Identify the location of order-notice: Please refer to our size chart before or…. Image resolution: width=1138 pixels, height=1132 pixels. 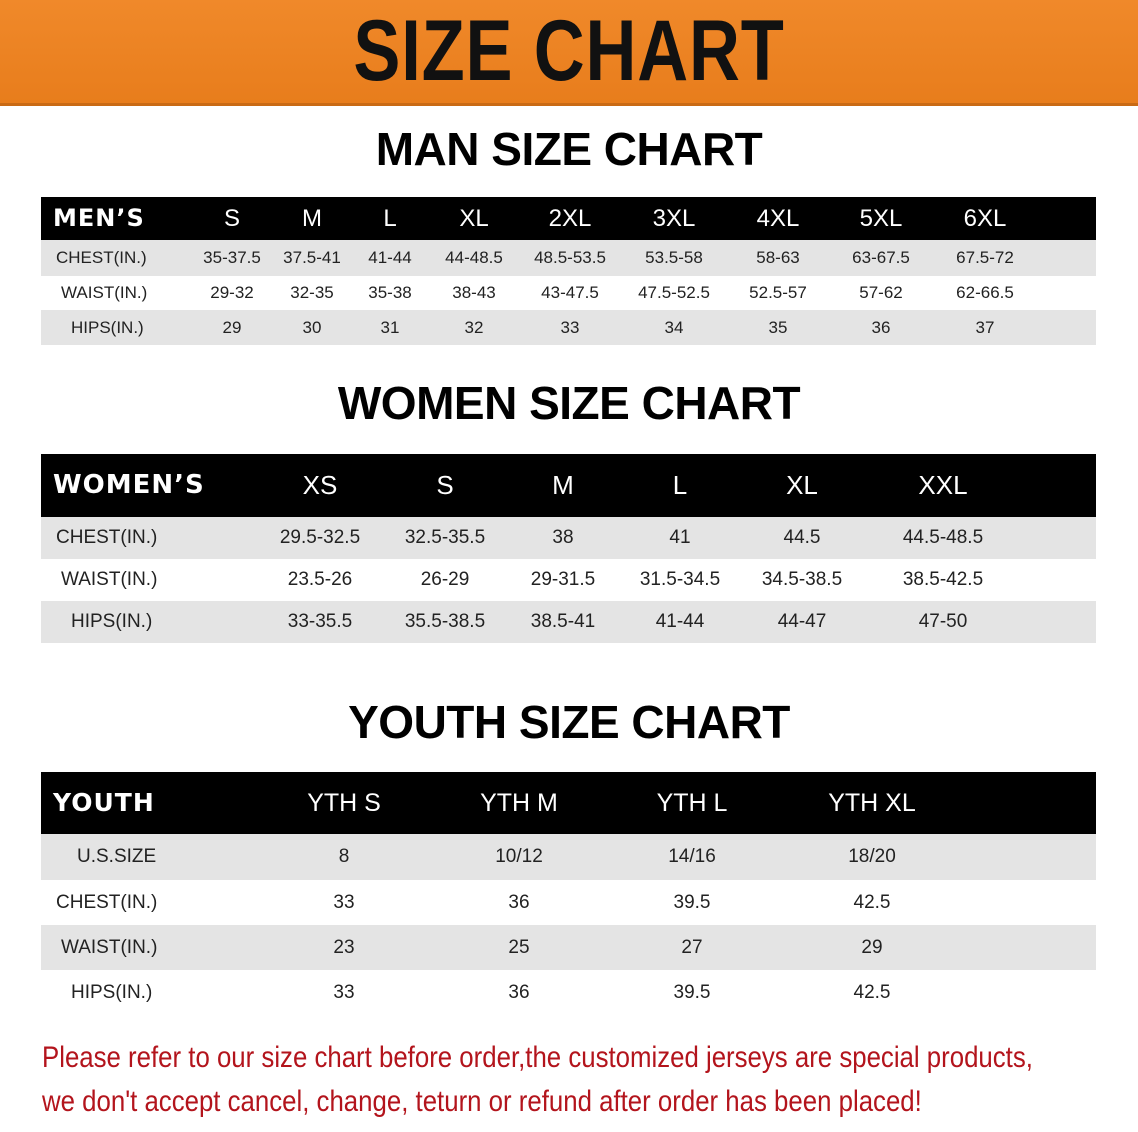
(584, 1080).